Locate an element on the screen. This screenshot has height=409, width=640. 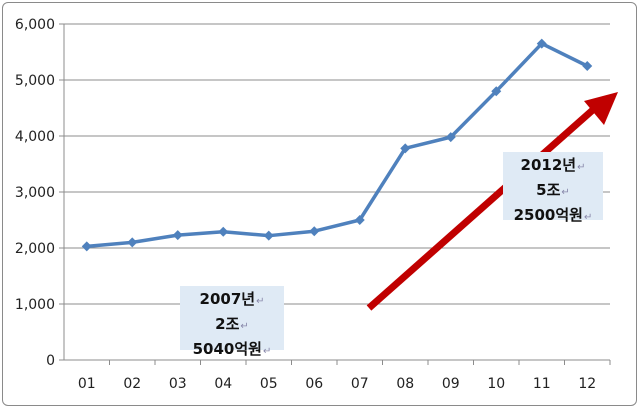
x-tick-label: 08 is located at coordinates (405, 384).